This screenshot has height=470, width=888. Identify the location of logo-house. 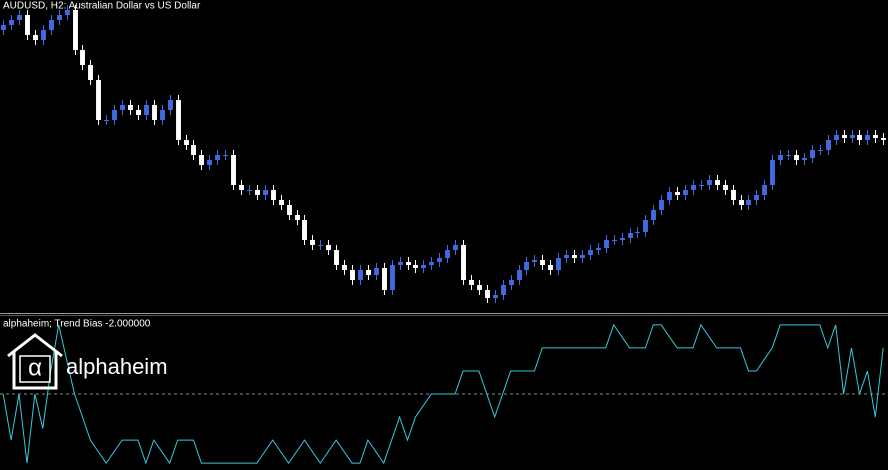
(35, 361).